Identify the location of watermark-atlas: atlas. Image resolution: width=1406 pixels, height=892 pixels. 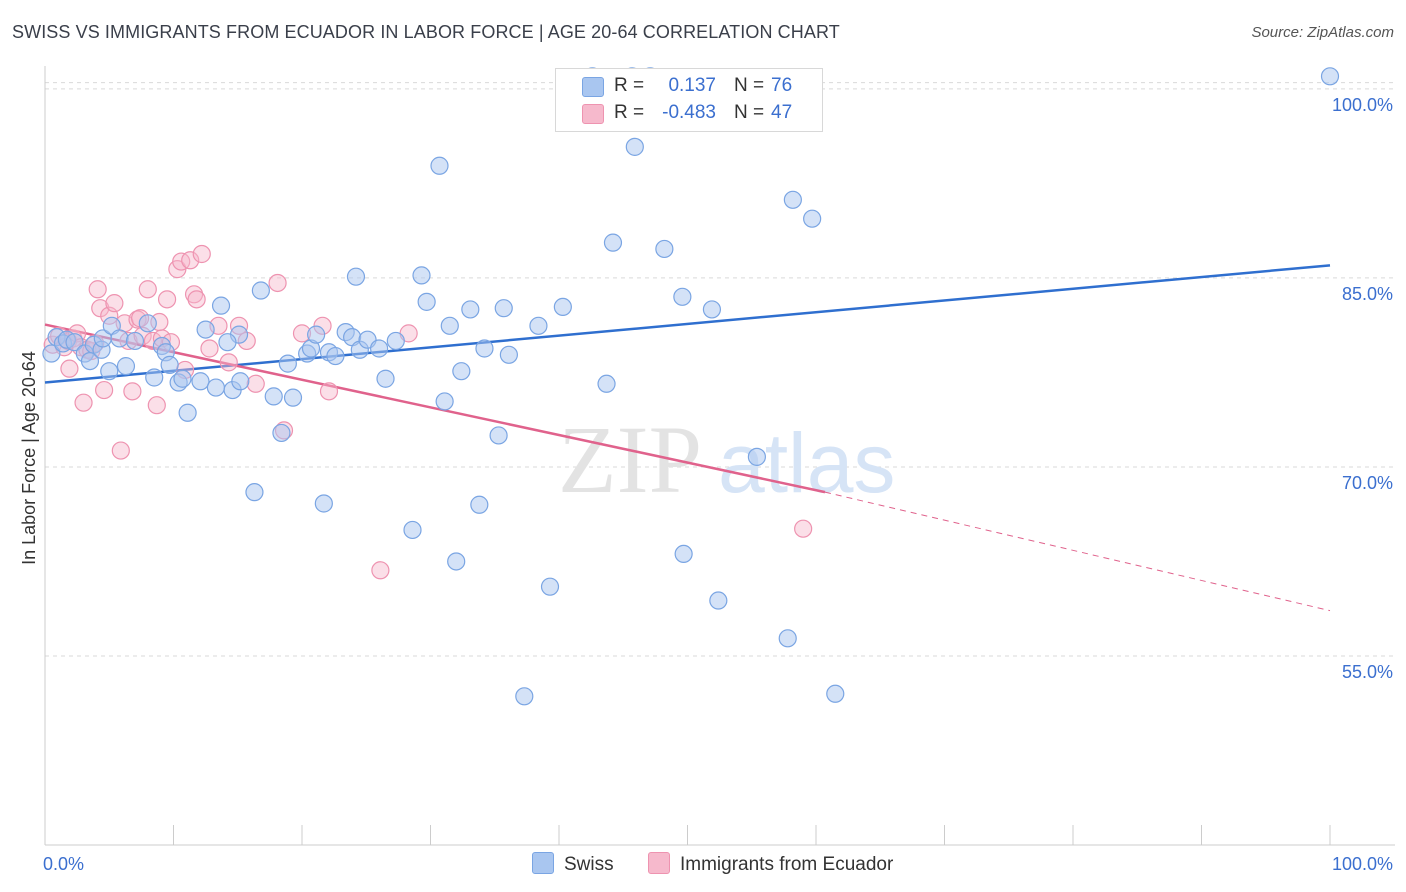
(806, 463).